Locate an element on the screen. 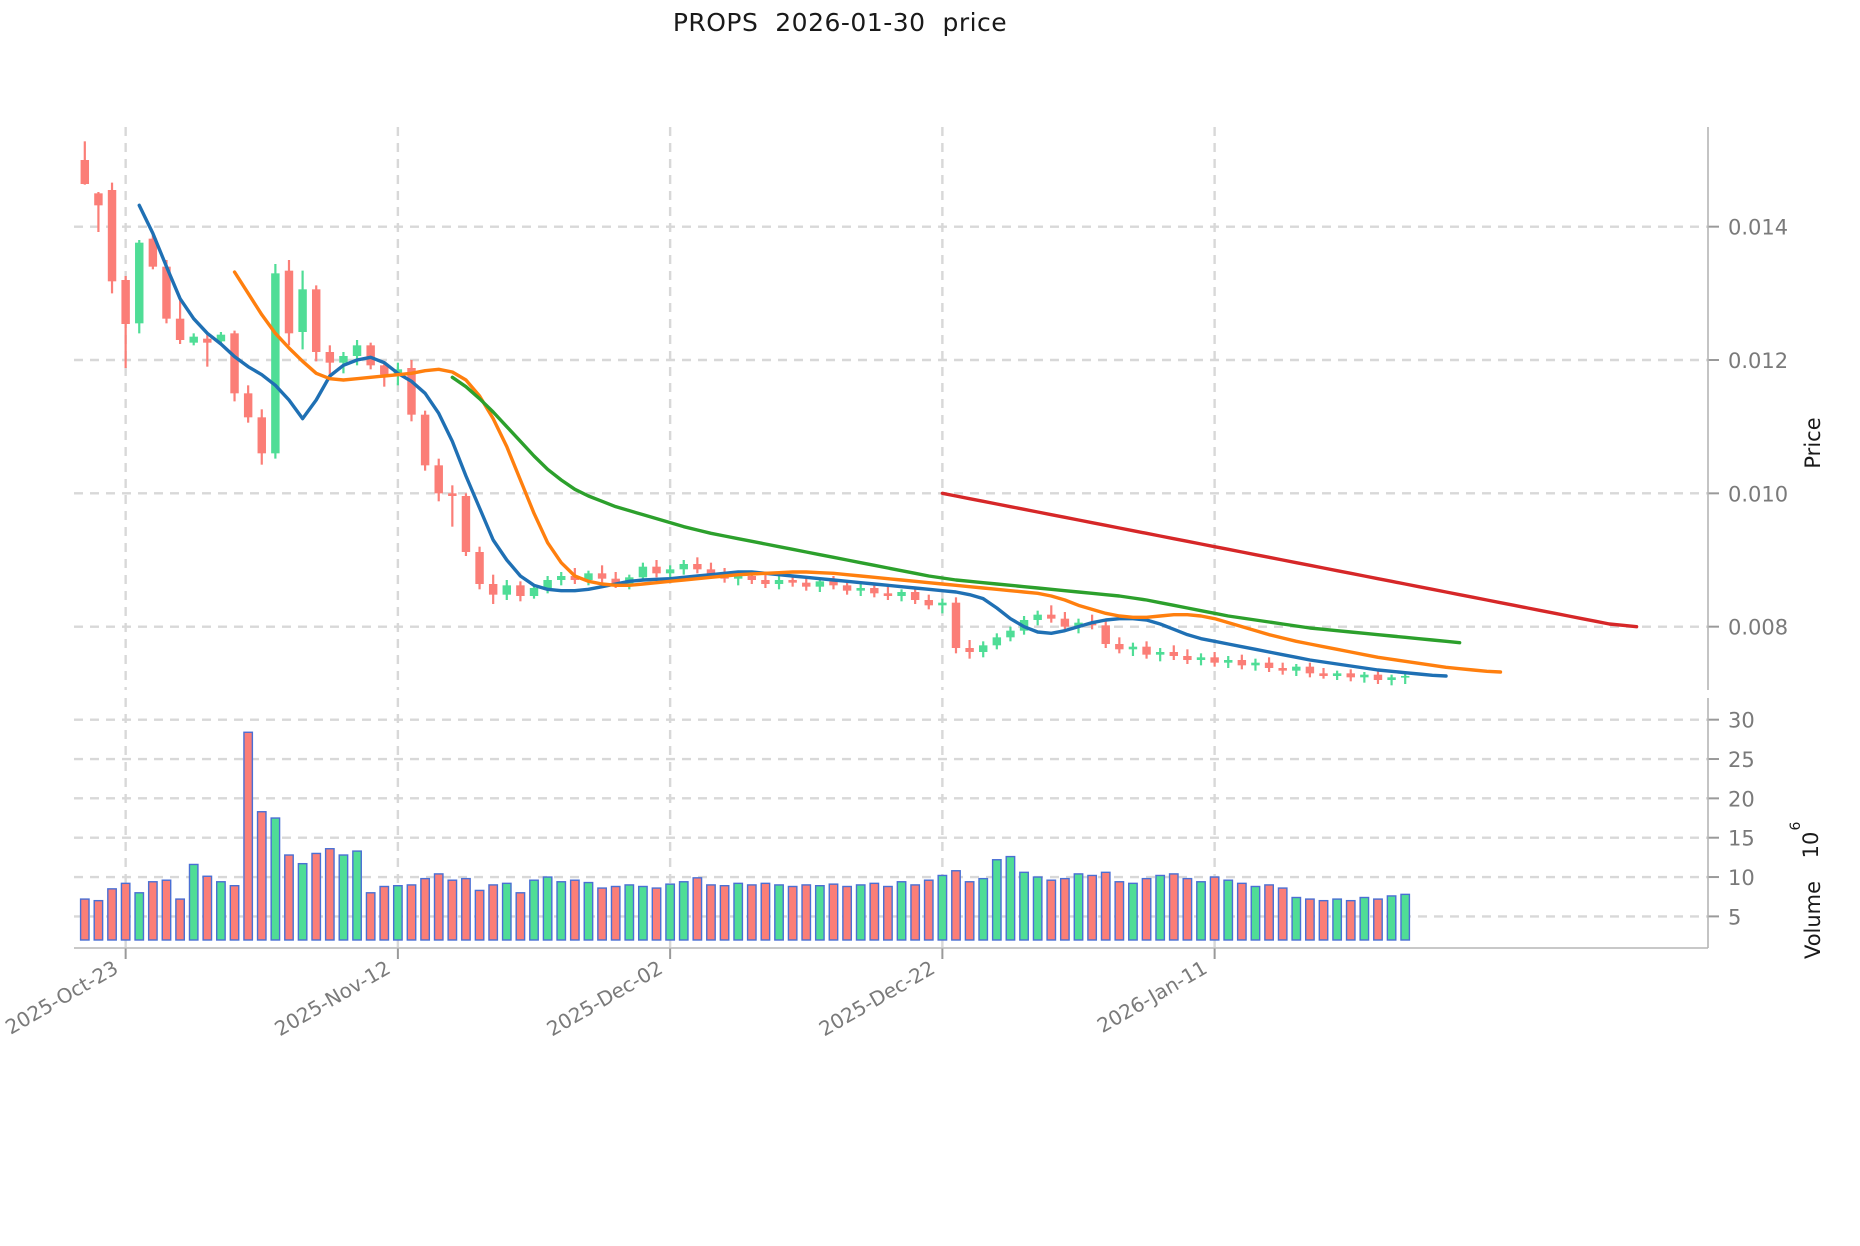 The width and height of the screenshot is (1860, 1246). volume-tick-label: 10 is located at coordinates (1741, 878).